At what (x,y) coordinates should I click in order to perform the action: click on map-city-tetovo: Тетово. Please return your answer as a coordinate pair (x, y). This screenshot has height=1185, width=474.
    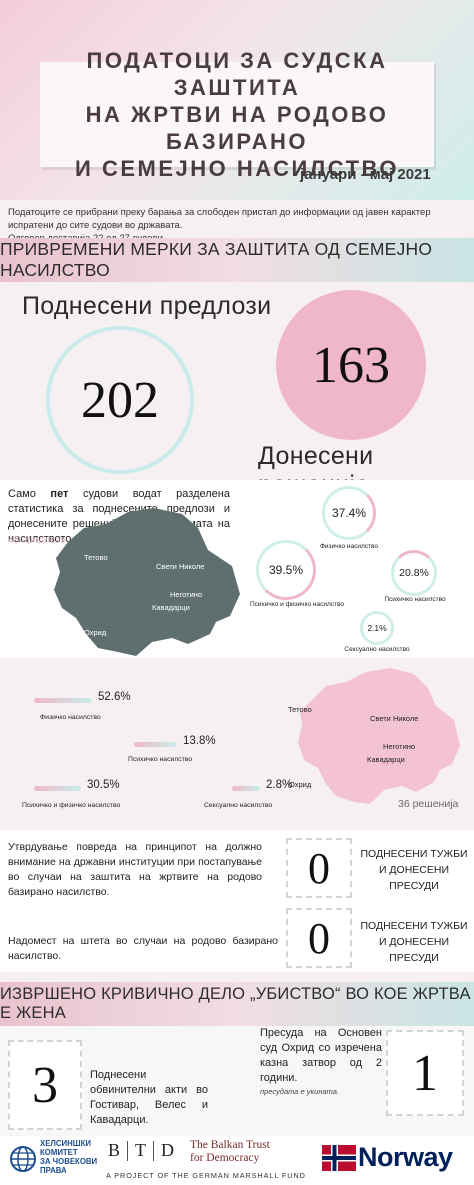
    Looking at the image, I should click on (96, 557).